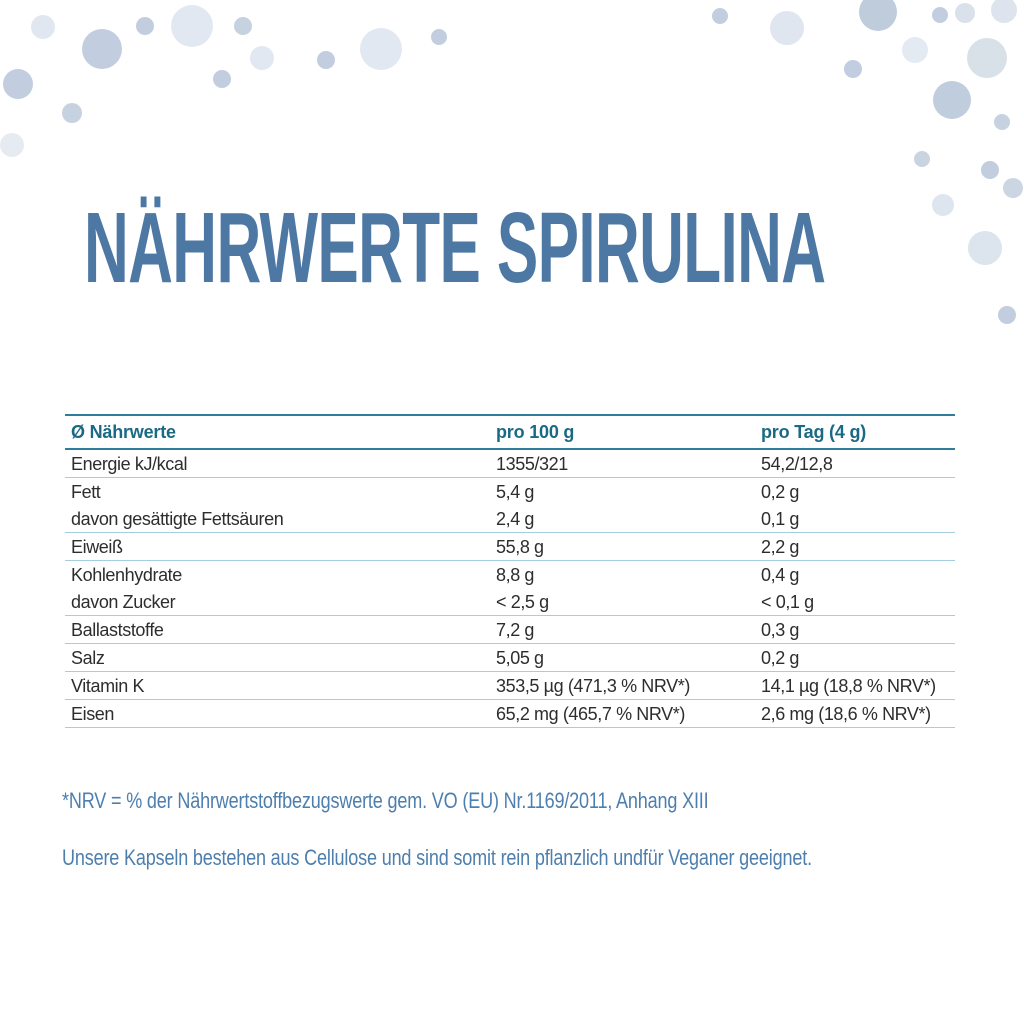 The width and height of the screenshot is (1024, 1024). Describe the element at coordinates (622, 629) in the screenshot. I see `value-per-100g: 7,2 g` at that location.